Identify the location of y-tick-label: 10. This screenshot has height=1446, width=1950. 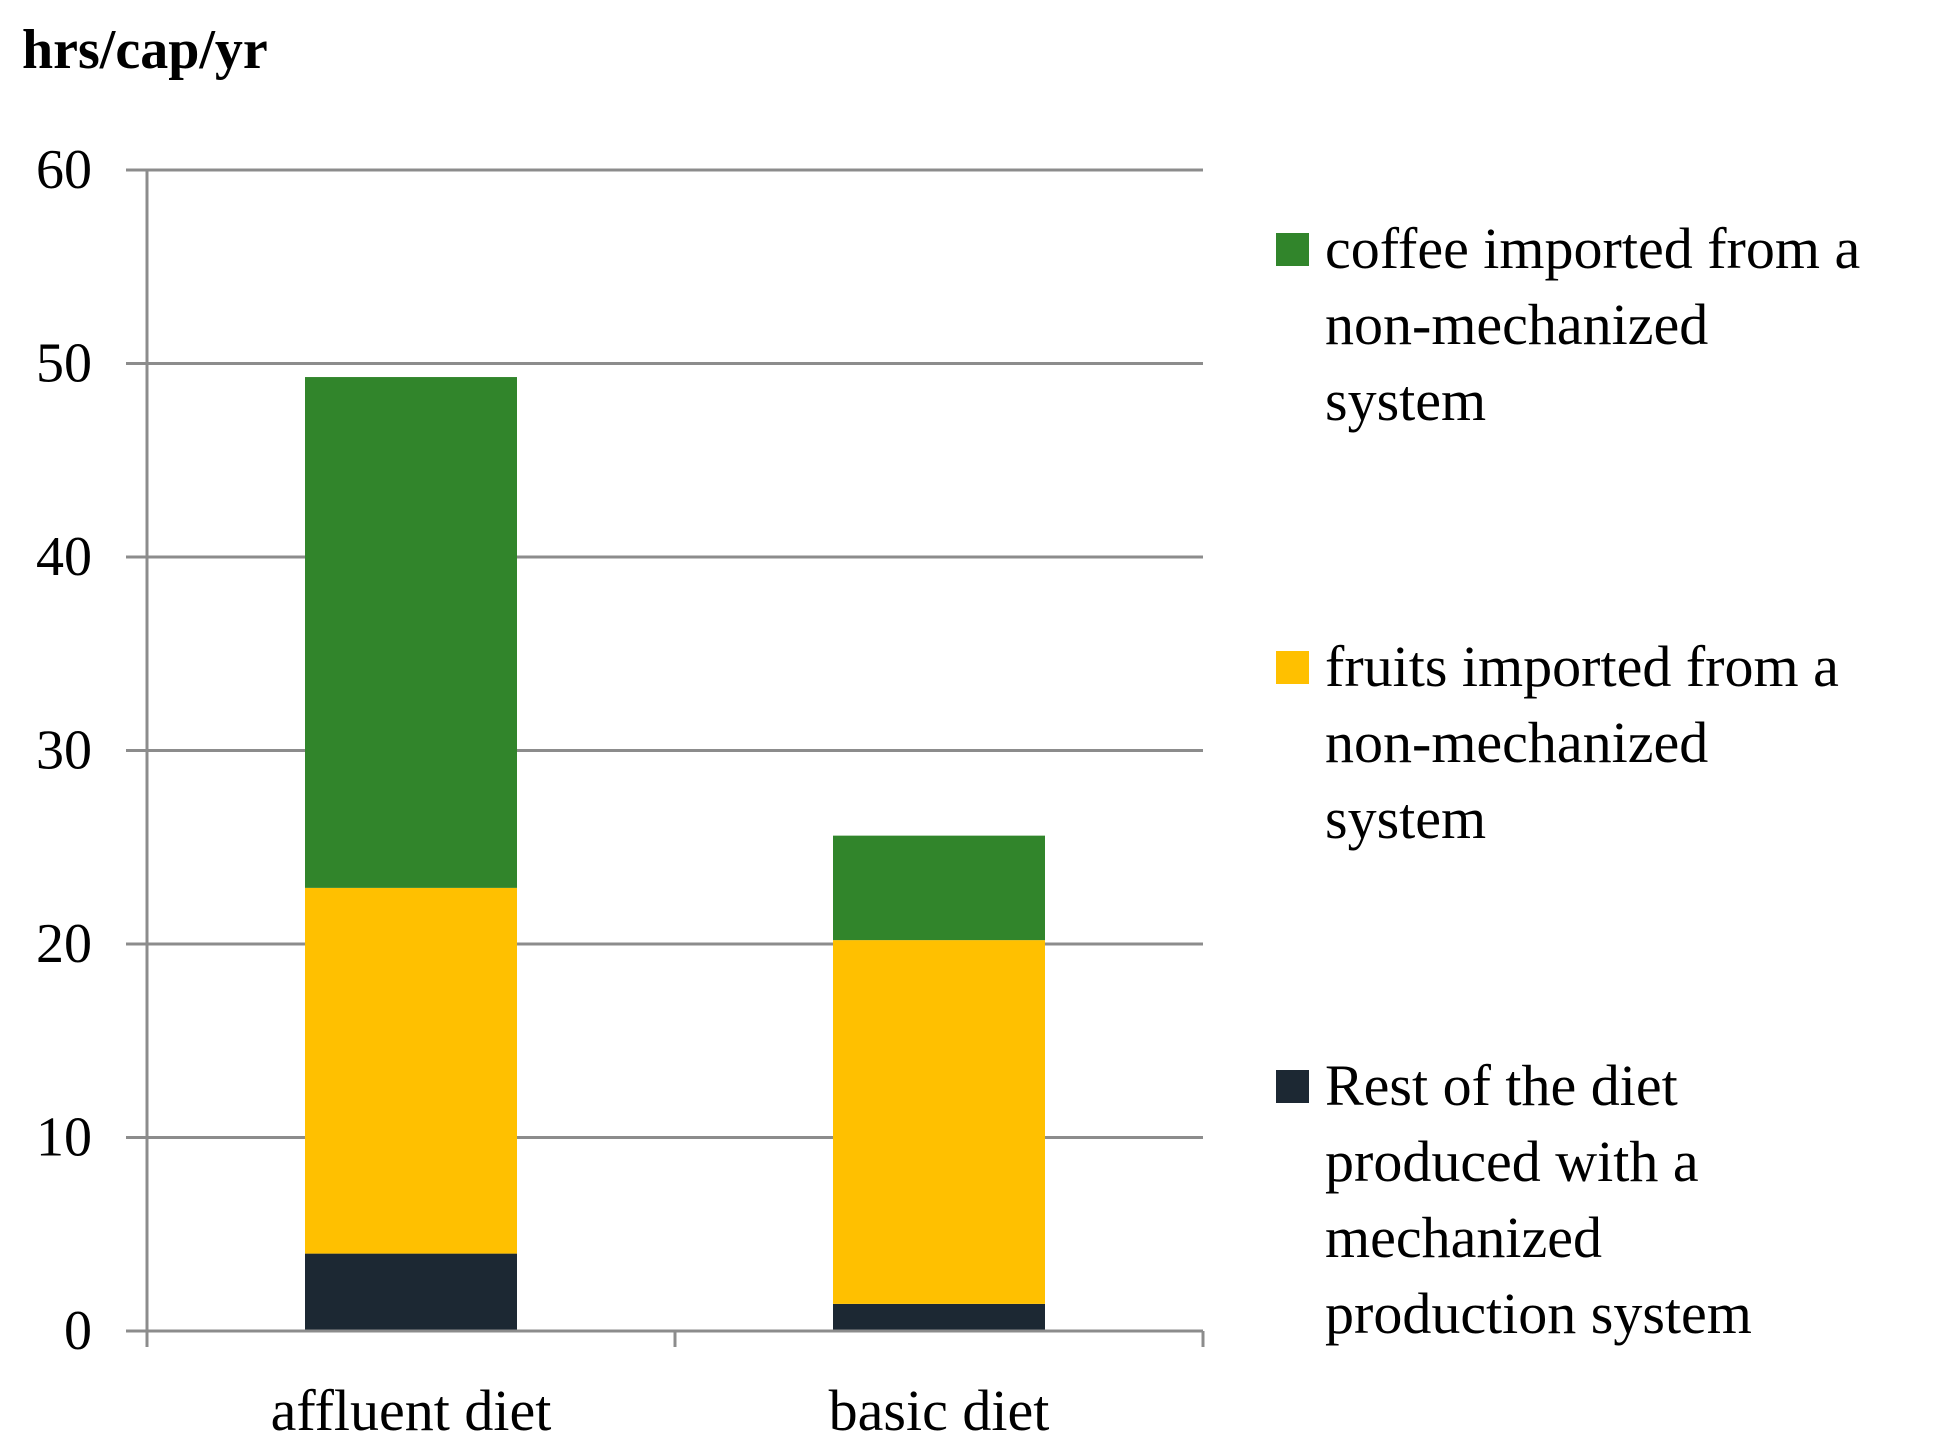
(64, 1138).